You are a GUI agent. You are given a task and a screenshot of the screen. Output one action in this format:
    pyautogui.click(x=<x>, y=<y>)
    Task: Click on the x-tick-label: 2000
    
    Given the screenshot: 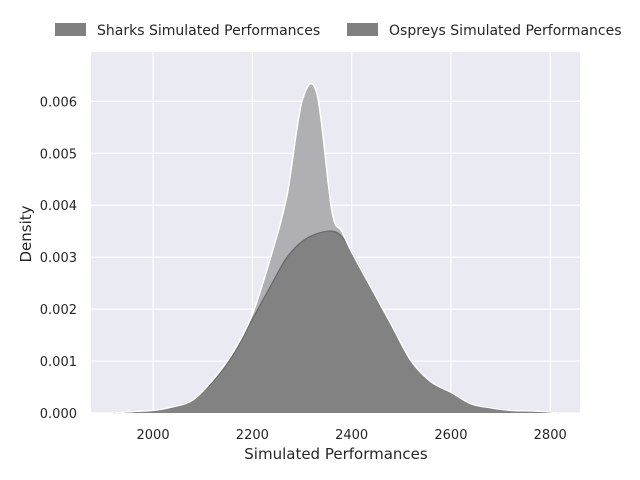 What is the action you would take?
    pyautogui.click(x=153, y=435)
    